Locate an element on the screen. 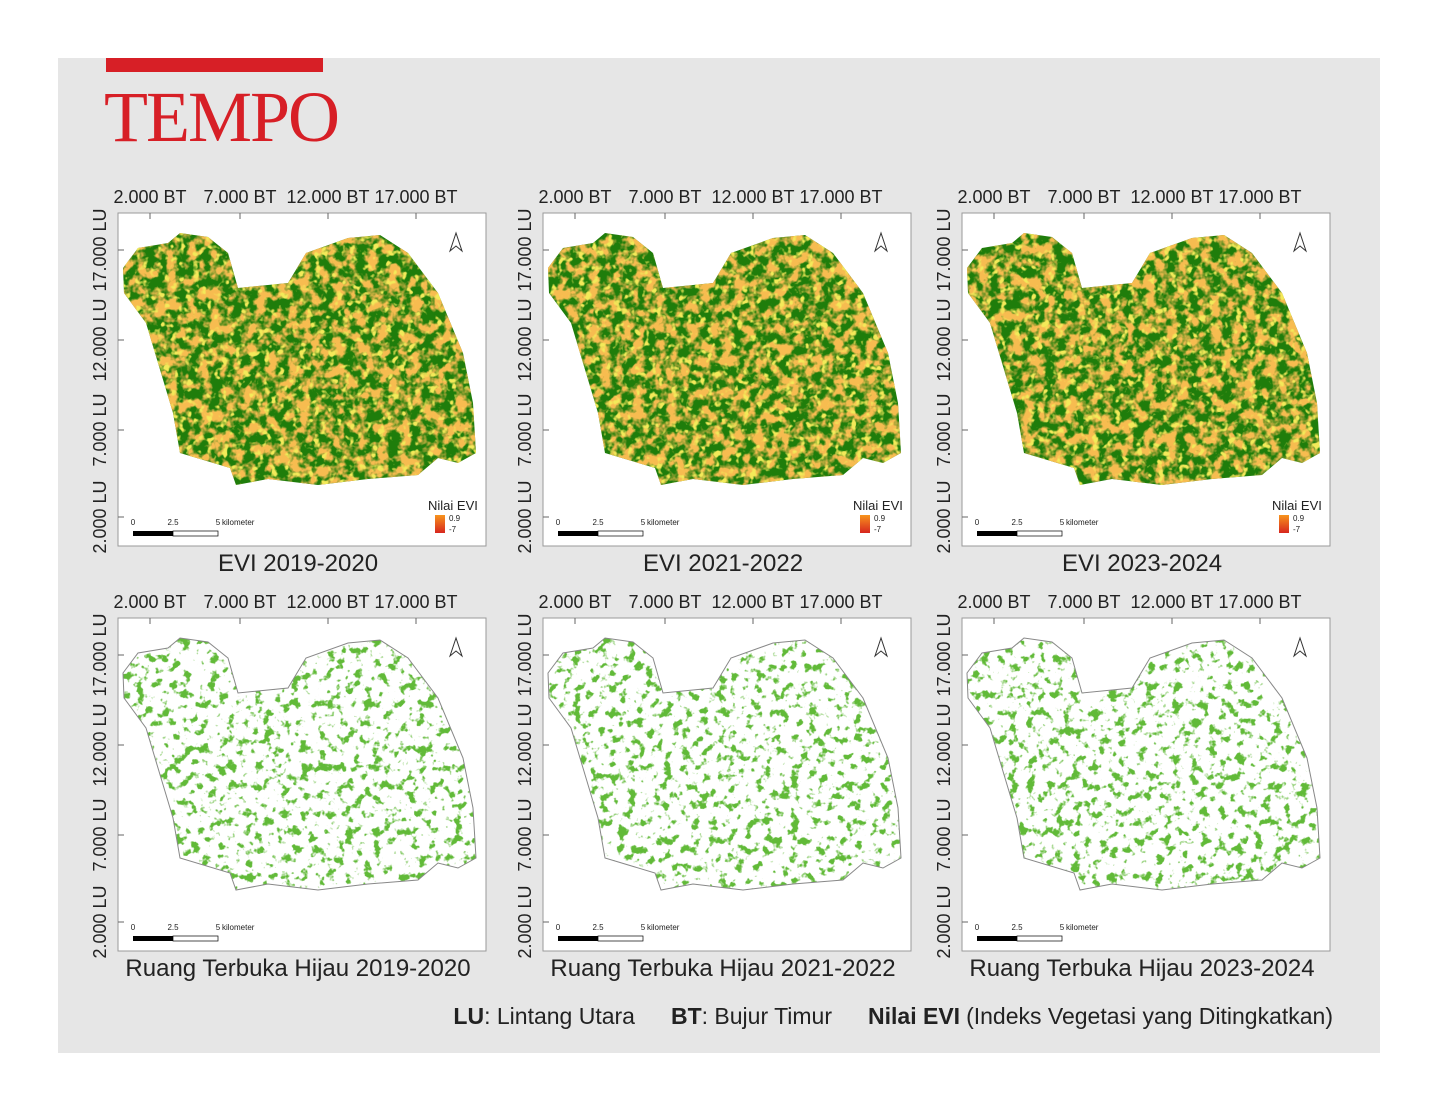  green-space is located at coordinates (299, 764).